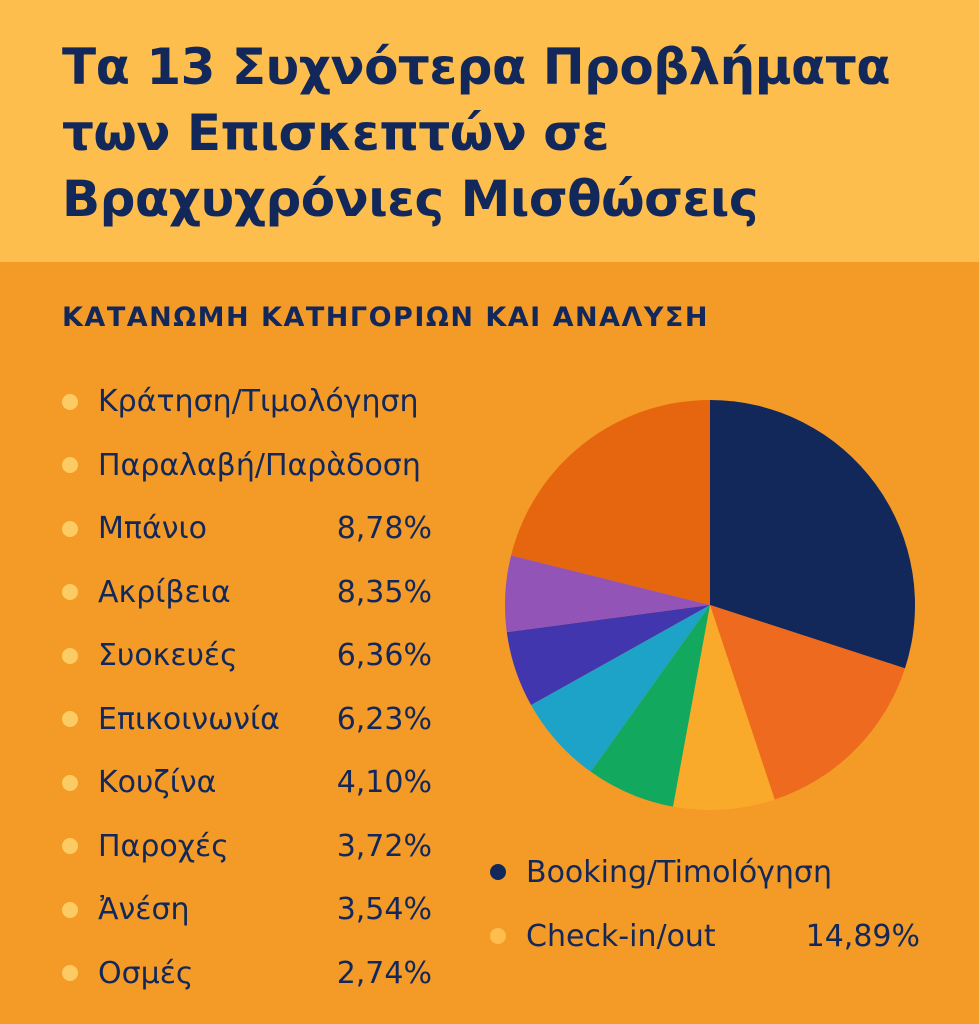  I want to click on legend-item: Παροχές 3,72%, so click(277, 847).